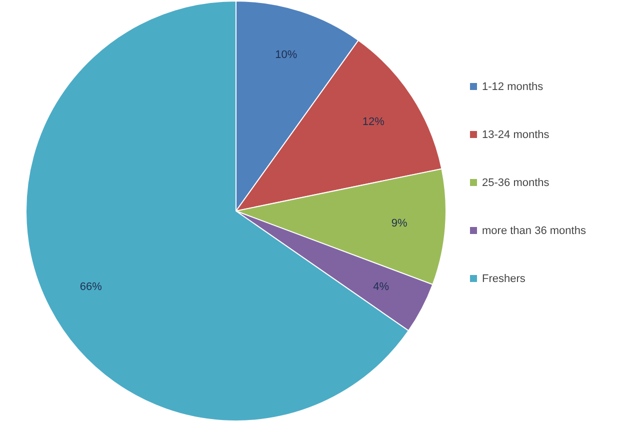 The width and height of the screenshot is (644, 436). What do you see at coordinates (399, 224) in the screenshot?
I see `data-label: 9%` at bounding box center [399, 224].